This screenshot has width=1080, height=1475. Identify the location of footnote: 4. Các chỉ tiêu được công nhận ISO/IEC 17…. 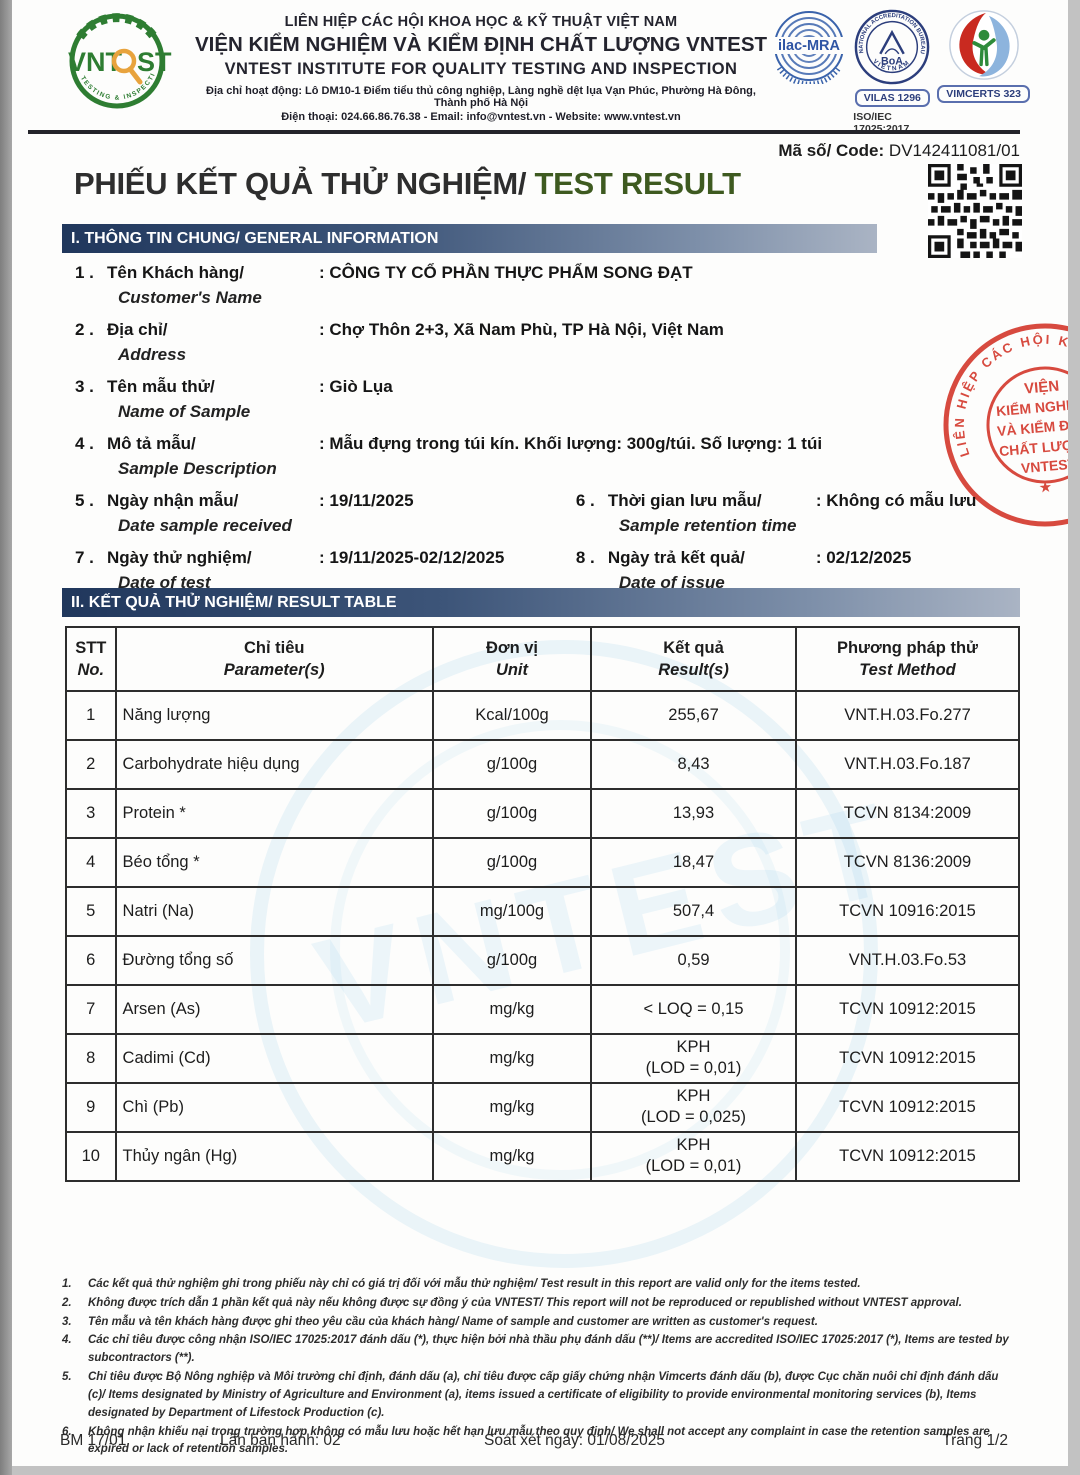
(535, 1349).